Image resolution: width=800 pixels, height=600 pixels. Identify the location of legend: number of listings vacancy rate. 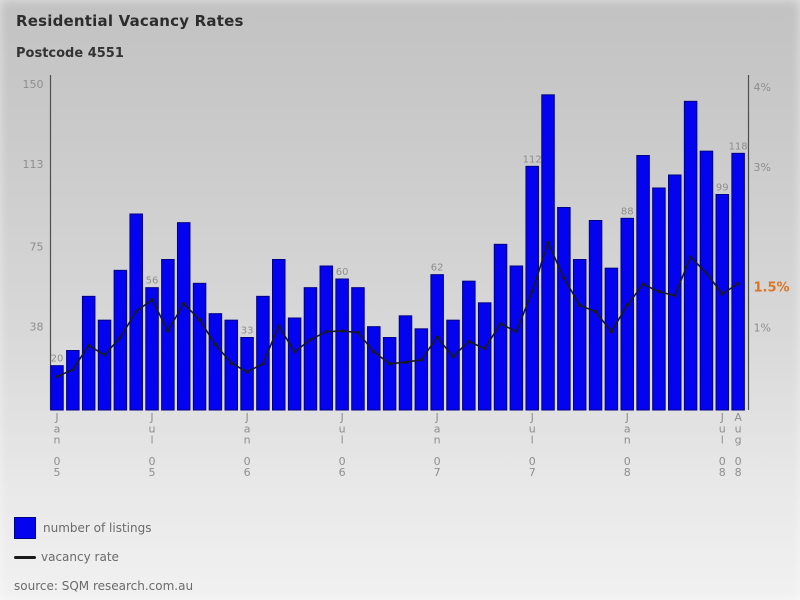
(82, 540).